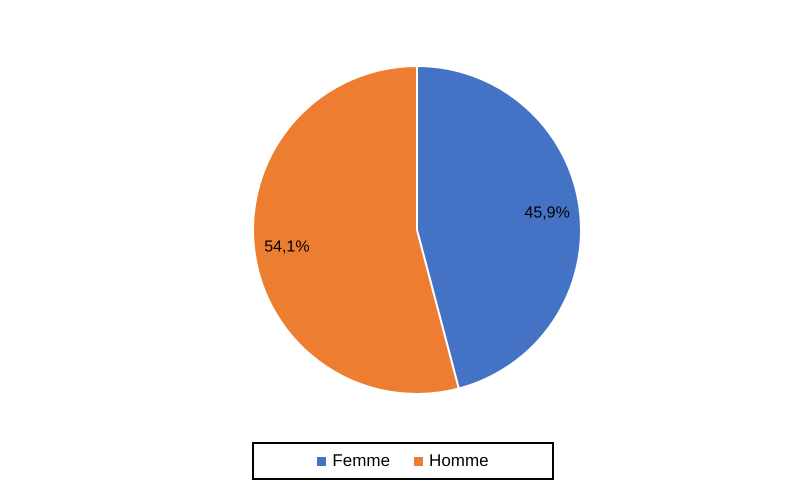 The image size is (806, 488). Describe the element at coordinates (459, 461) in the screenshot. I see `legend-label: Homme` at that location.